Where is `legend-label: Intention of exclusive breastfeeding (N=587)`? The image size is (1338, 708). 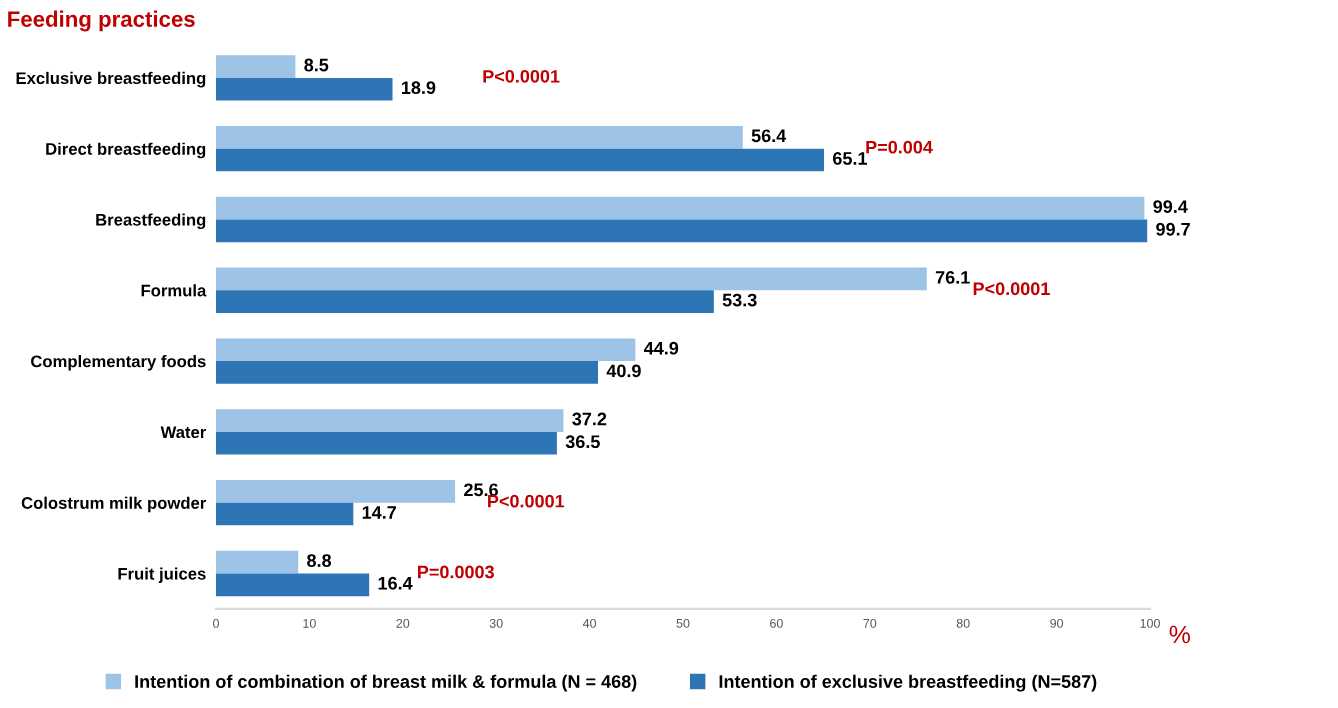 legend-label: Intention of exclusive breastfeeding (N=587) is located at coordinates (908, 683).